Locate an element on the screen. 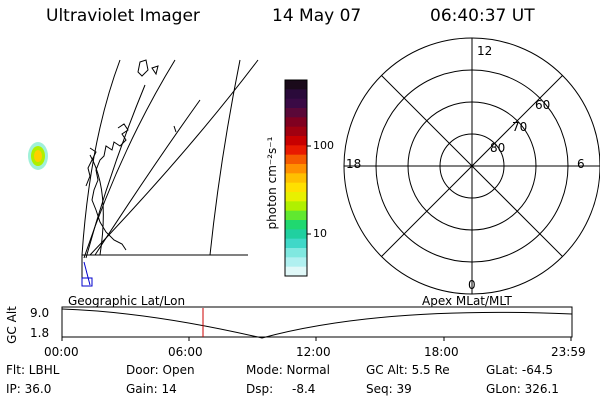 This screenshot has width=600, height=400. timeline-frame is located at coordinates (317, 322).